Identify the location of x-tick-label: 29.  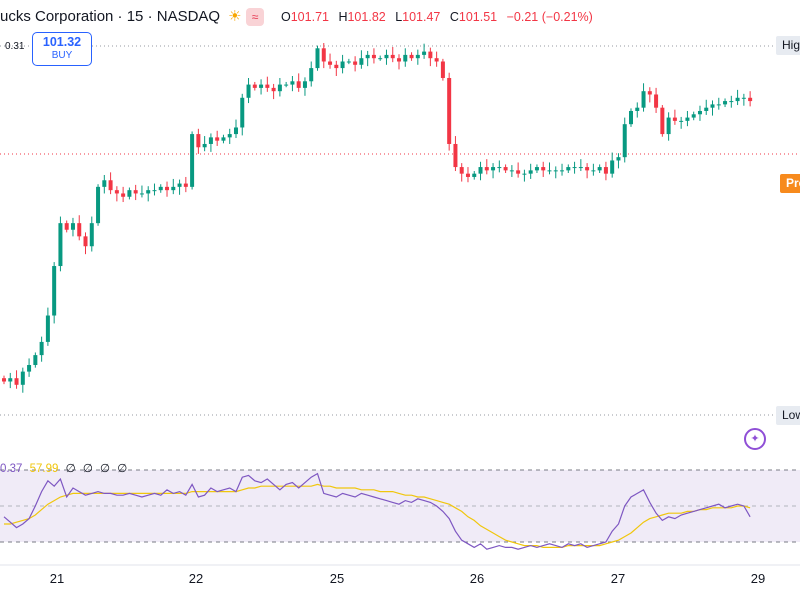
(758, 578).